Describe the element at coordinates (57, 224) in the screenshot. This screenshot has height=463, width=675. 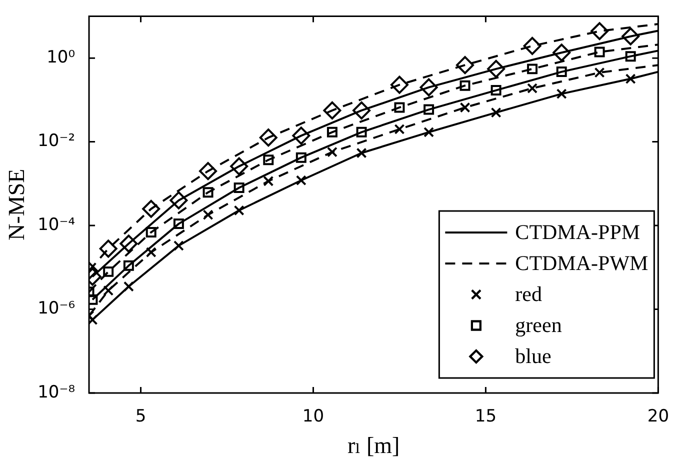
I see `y-tick-label: 10⁻⁴` at that location.